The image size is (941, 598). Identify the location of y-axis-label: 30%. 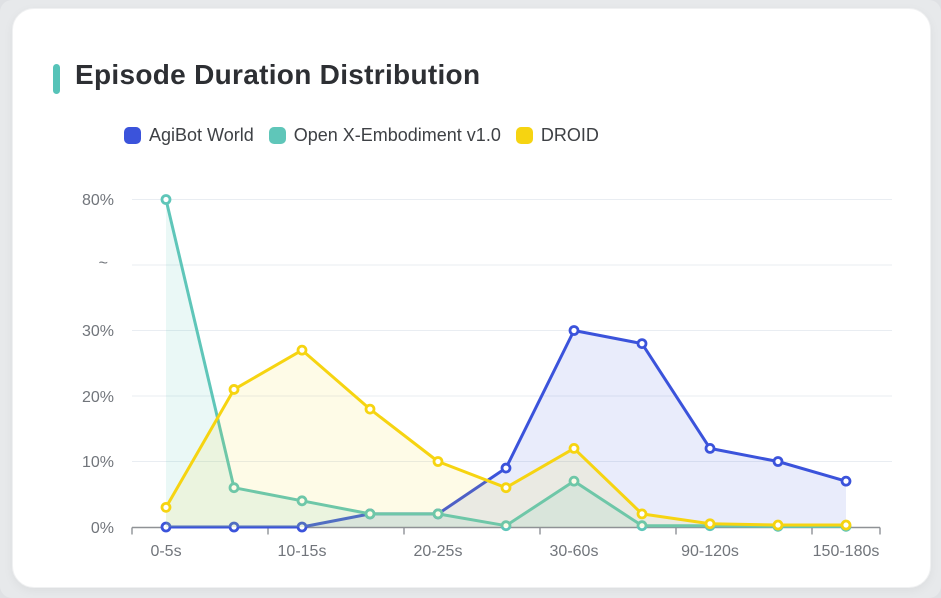
(98, 331).